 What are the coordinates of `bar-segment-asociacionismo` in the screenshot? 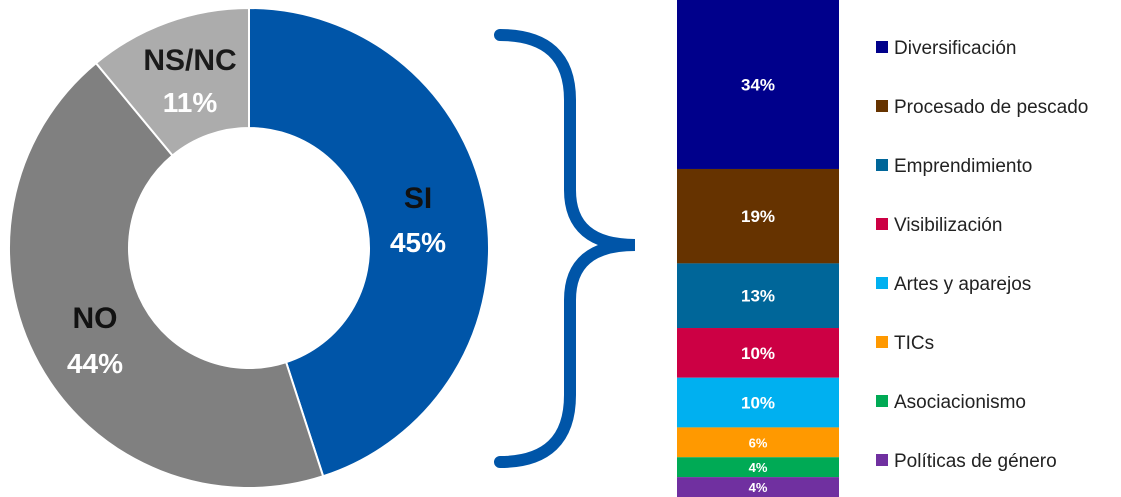 It's located at (758, 467).